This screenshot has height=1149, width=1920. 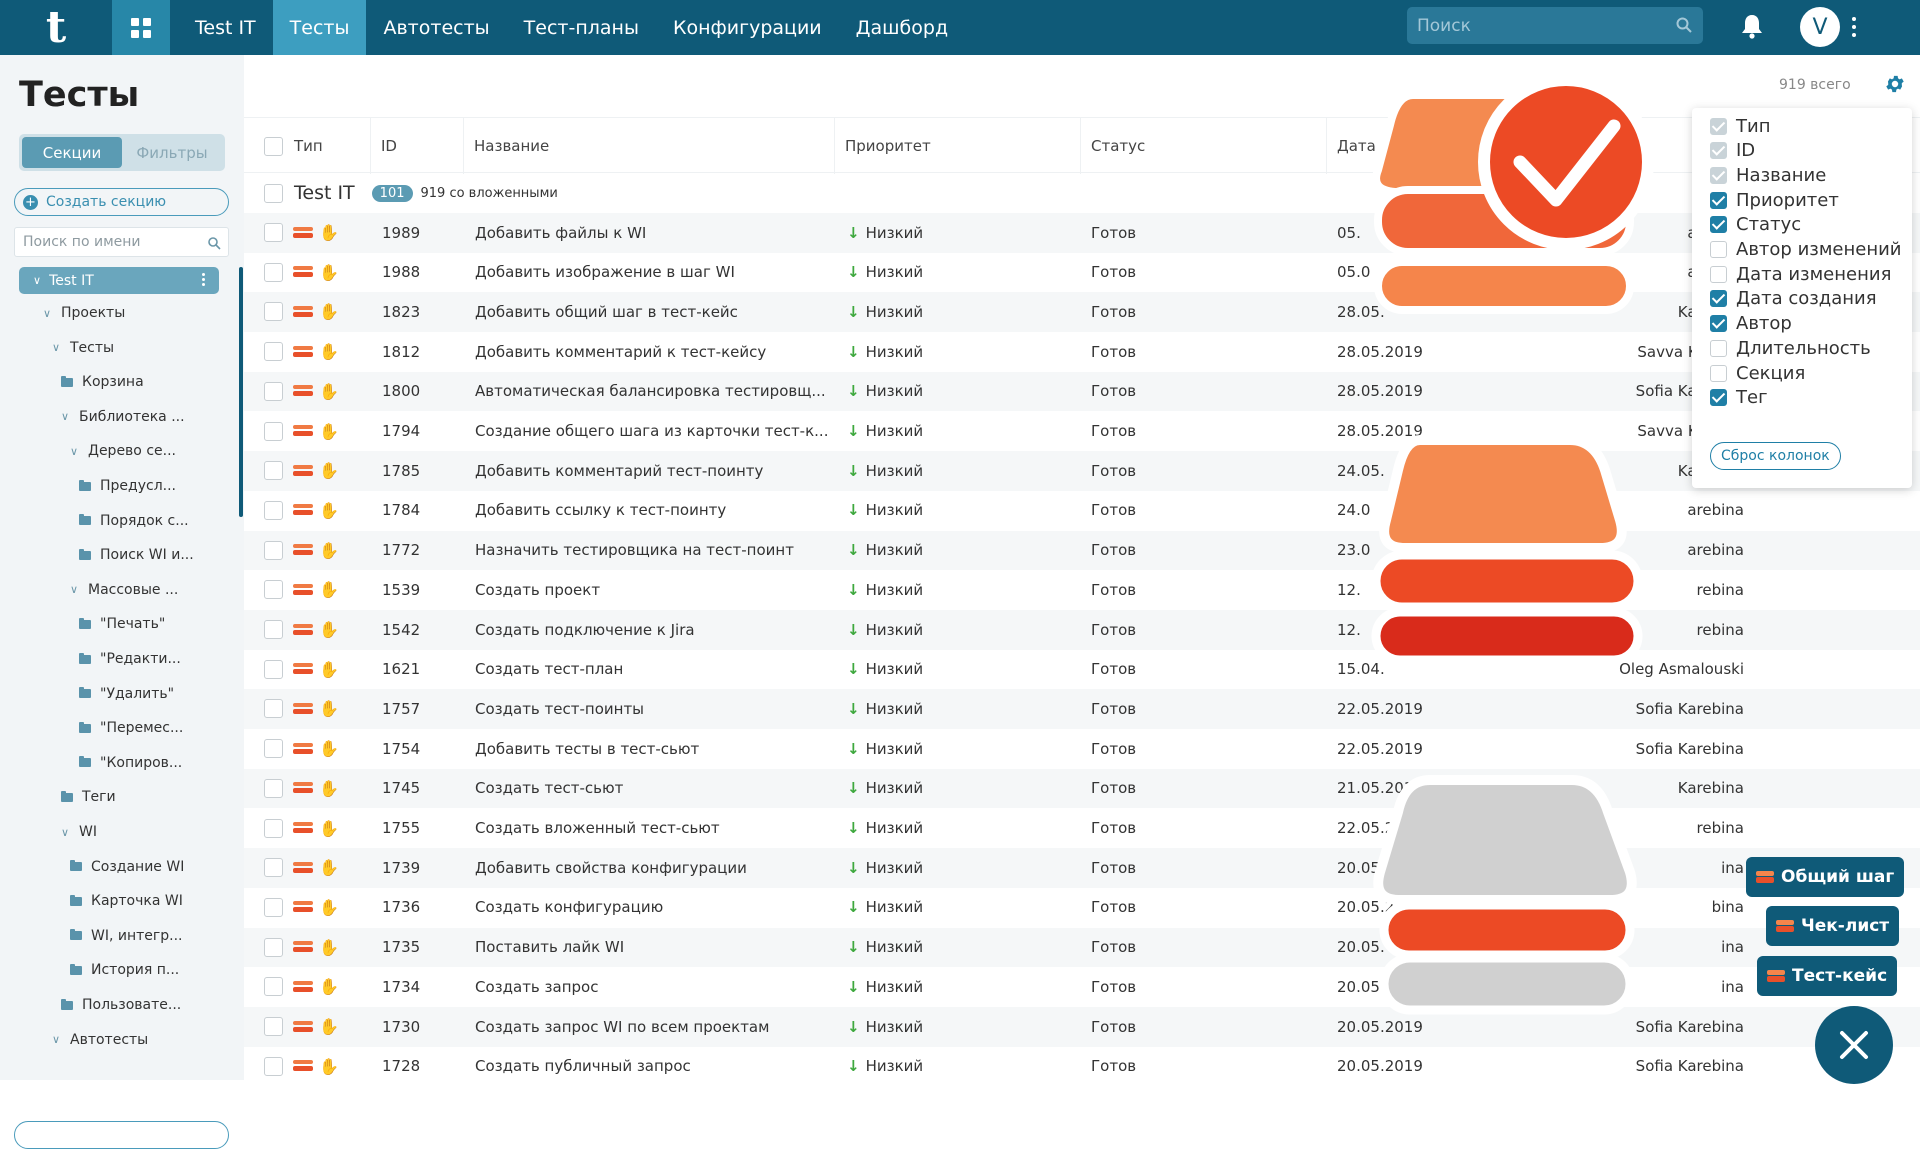 What do you see at coordinates (127, 867) in the screenshot?
I see `tree-item: Создание WI` at bounding box center [127, 867].